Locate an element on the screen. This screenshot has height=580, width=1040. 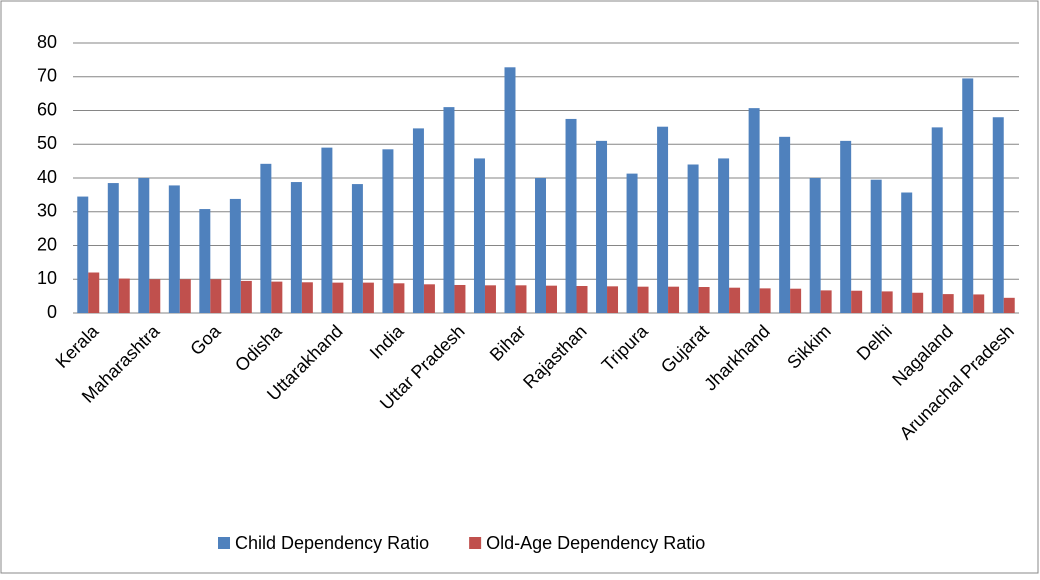
y-tick-label: 10 is located at coordinates (47, 278).